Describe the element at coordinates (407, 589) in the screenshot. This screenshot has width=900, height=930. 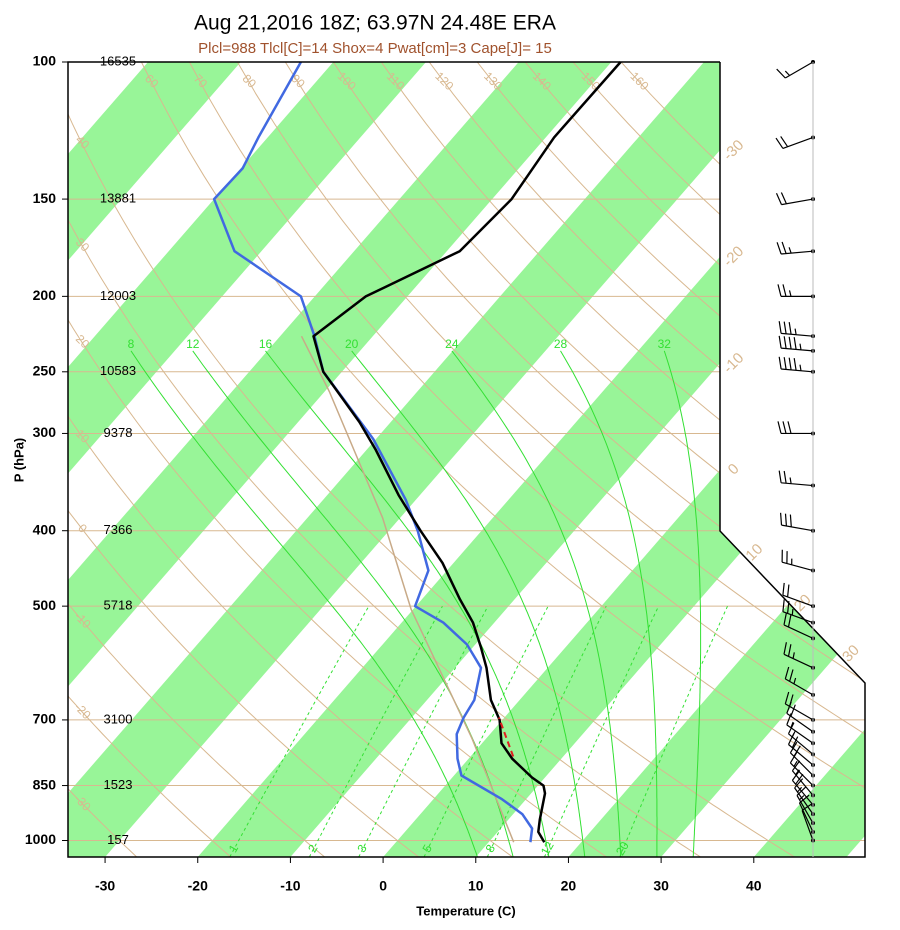
I see `parcel-line` at that location.